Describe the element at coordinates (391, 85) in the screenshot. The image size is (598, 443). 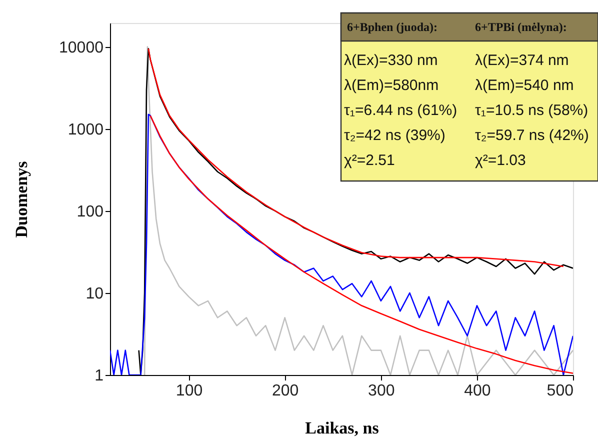
I see `annotation: λ(Em)=580nm` at that location.